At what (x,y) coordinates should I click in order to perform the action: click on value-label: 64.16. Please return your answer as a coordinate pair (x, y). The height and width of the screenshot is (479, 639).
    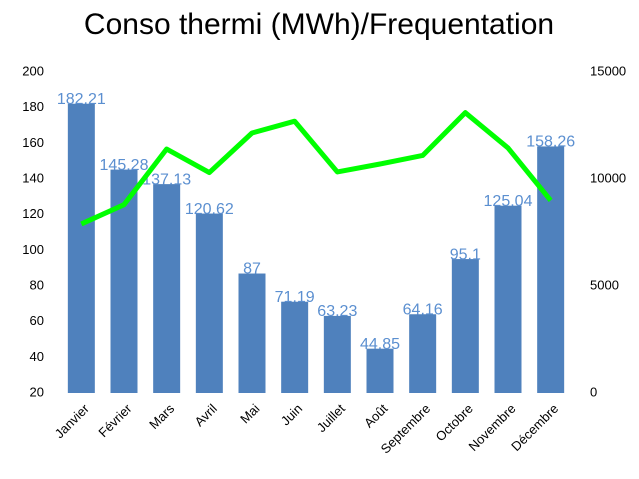
    Looking at the image, I should click on (423, 309).